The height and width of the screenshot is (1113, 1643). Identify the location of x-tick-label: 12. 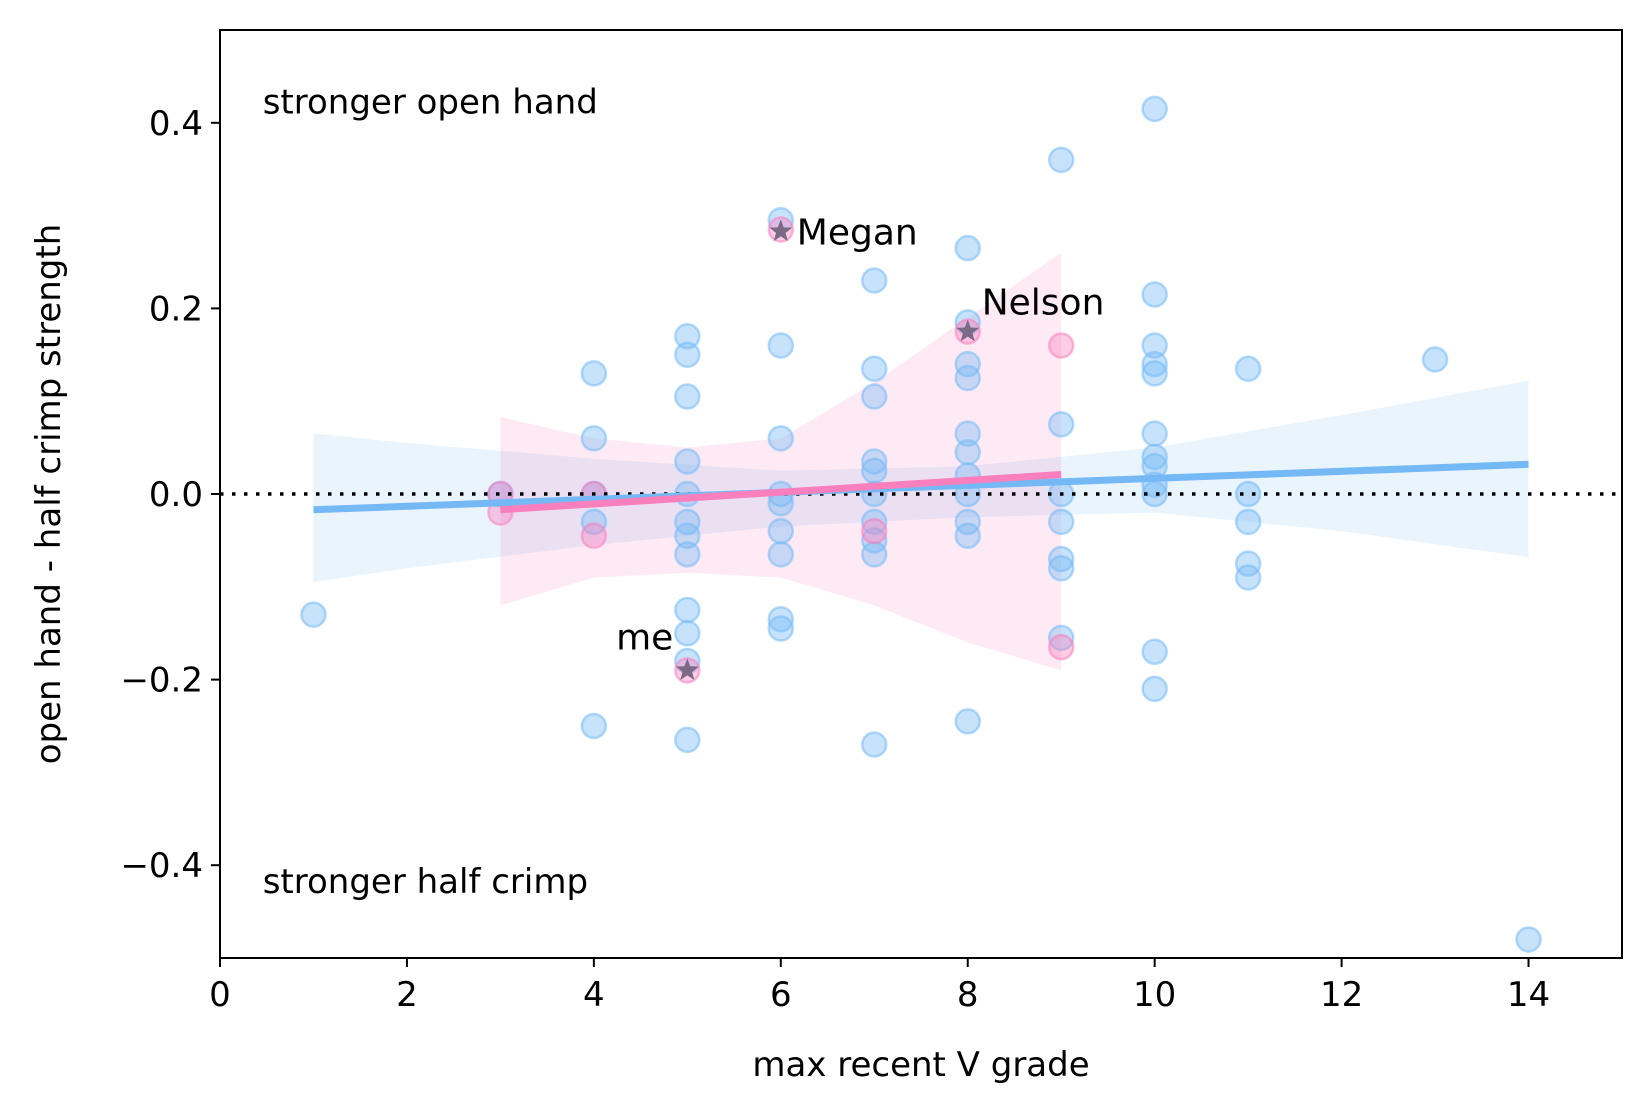
(1341, 995).